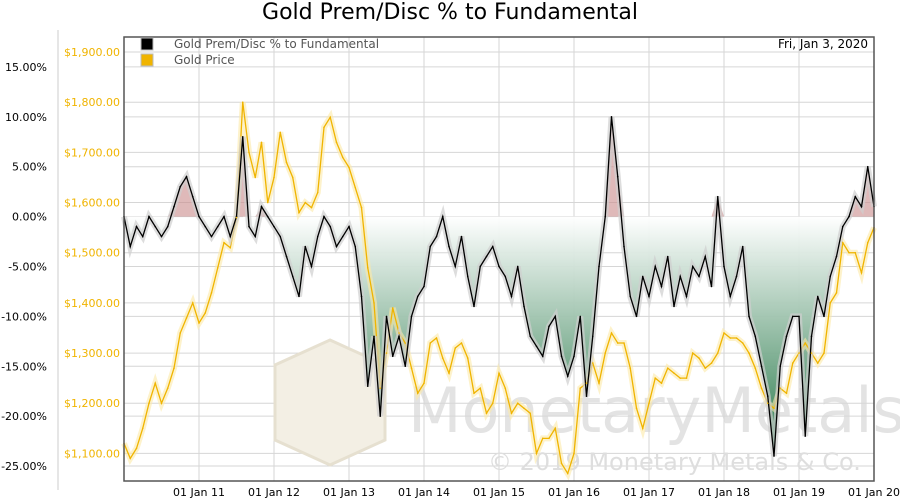 The height and width of the screenshot is (504, 900). Describe the element at coordinates (276, 44) in the screenshot. I see `legend-label-premium: Gold Prem/Disc % to Fundamental` at that location.